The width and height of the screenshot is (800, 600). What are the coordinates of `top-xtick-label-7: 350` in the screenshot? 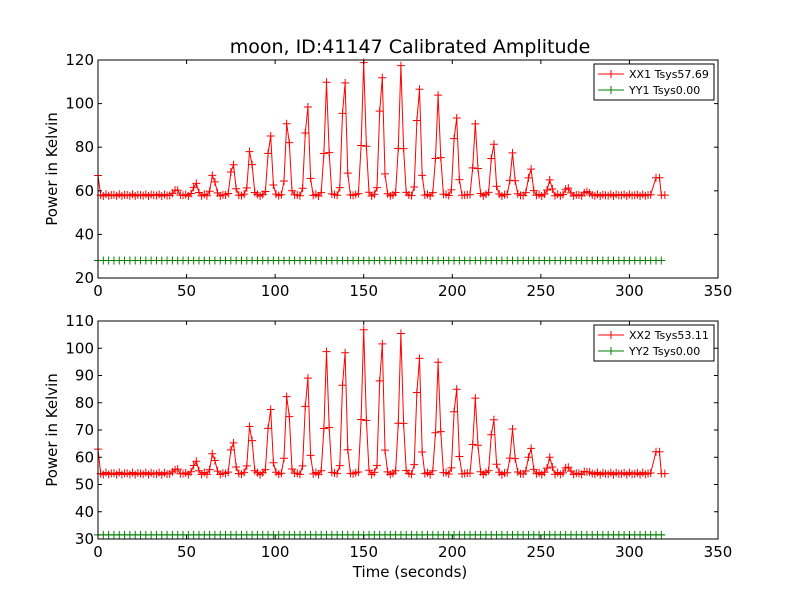 It's located at (718, 291).